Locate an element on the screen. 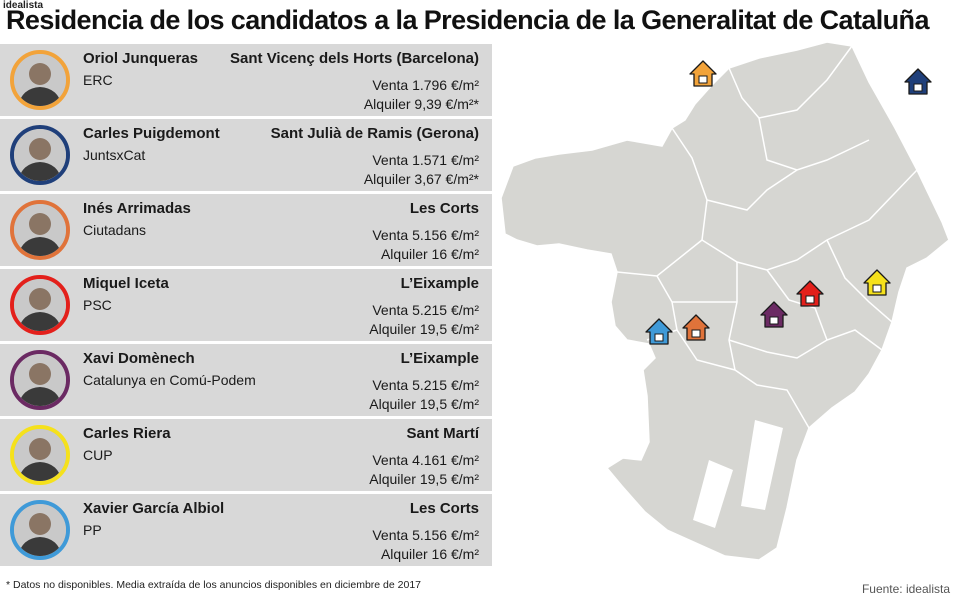 This screenshot has width=958, height=599. rent-price: Alquiler 3,67 €/m²* is located at coordinates (421, 179).